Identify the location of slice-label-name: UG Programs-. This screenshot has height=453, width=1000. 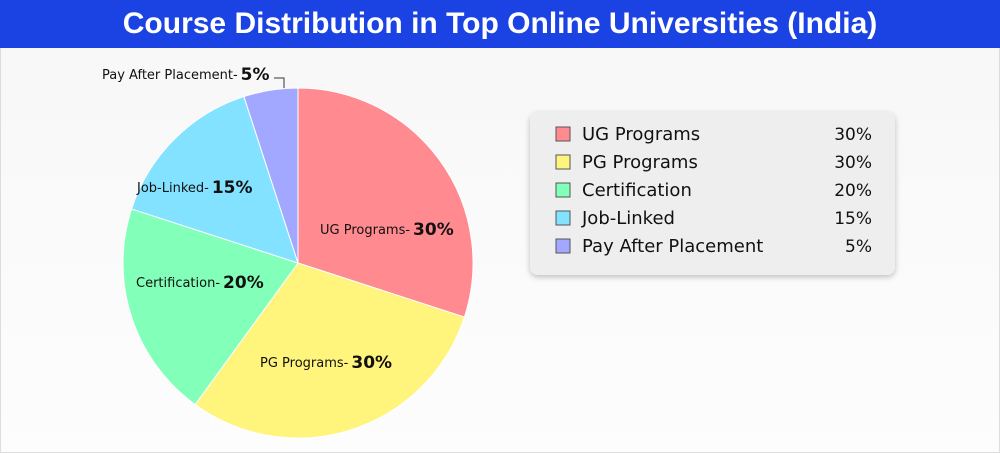
(365, 230).